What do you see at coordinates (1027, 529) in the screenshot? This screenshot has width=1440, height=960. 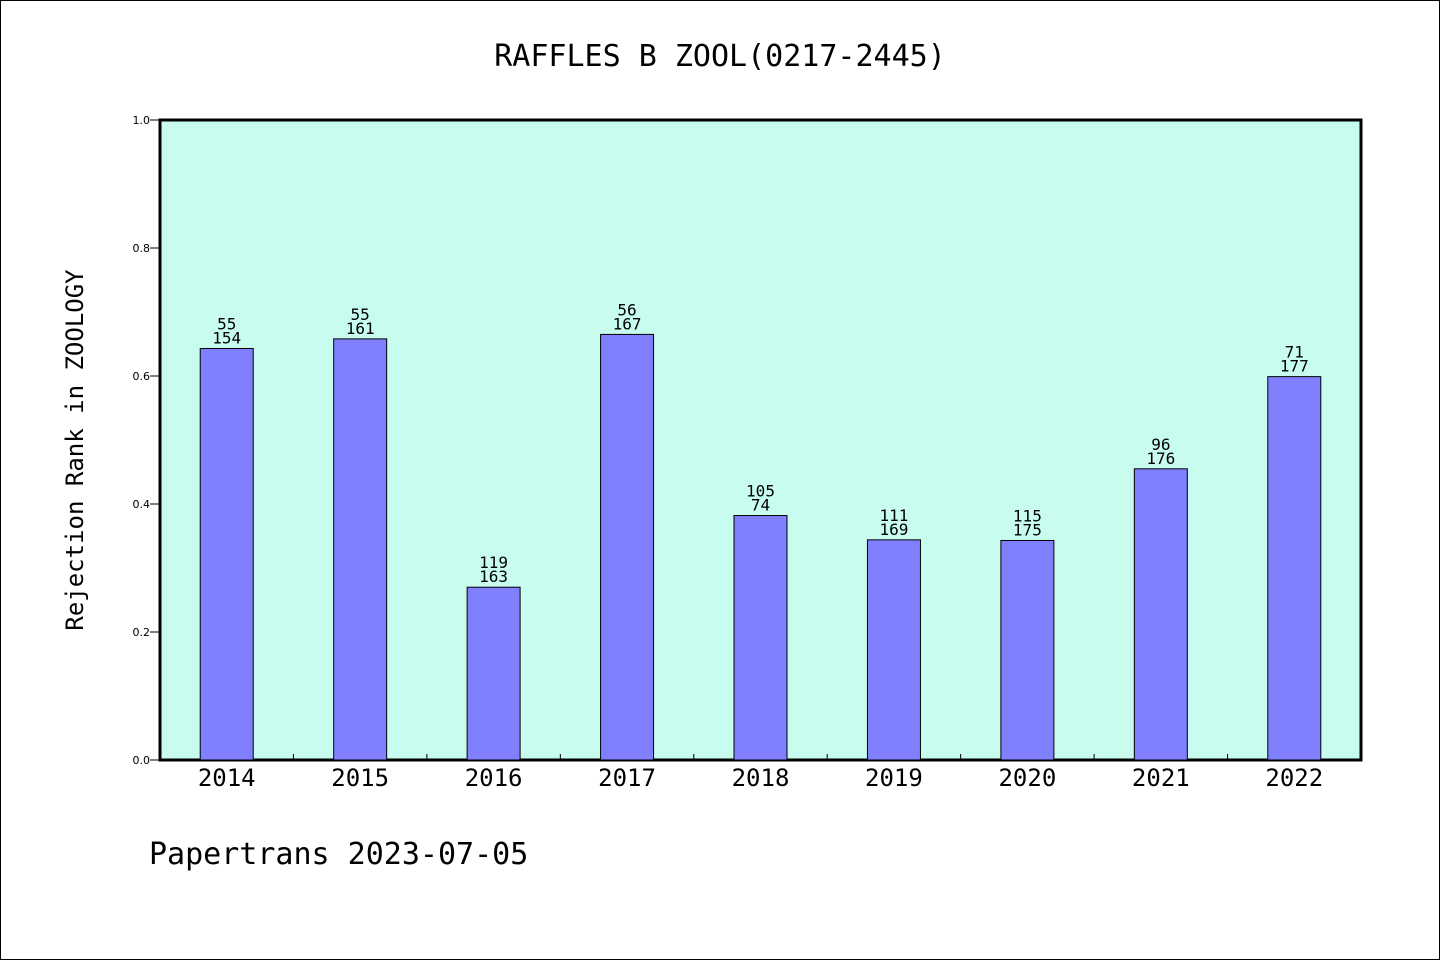 I see `bar-label-bottom: 175` at bounding box center [1027, 529].